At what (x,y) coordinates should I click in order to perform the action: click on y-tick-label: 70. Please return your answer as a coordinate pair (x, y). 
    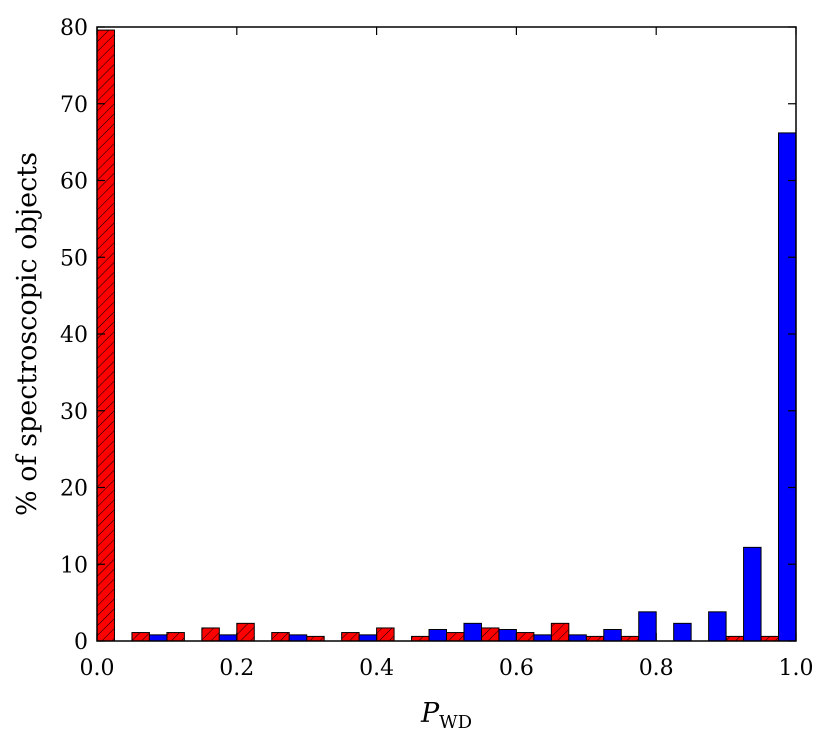
    Looking at the image, I should click on (74, 105).